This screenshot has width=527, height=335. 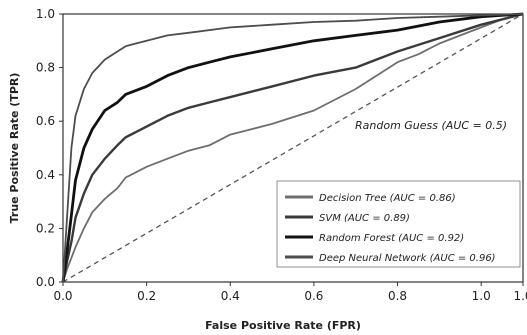 What do you see at coordinates (387, 198) in the screenshot?
I see `legend-label-0: Decision Tree (AUC = 0.86)` at bounding box center [387, 198].